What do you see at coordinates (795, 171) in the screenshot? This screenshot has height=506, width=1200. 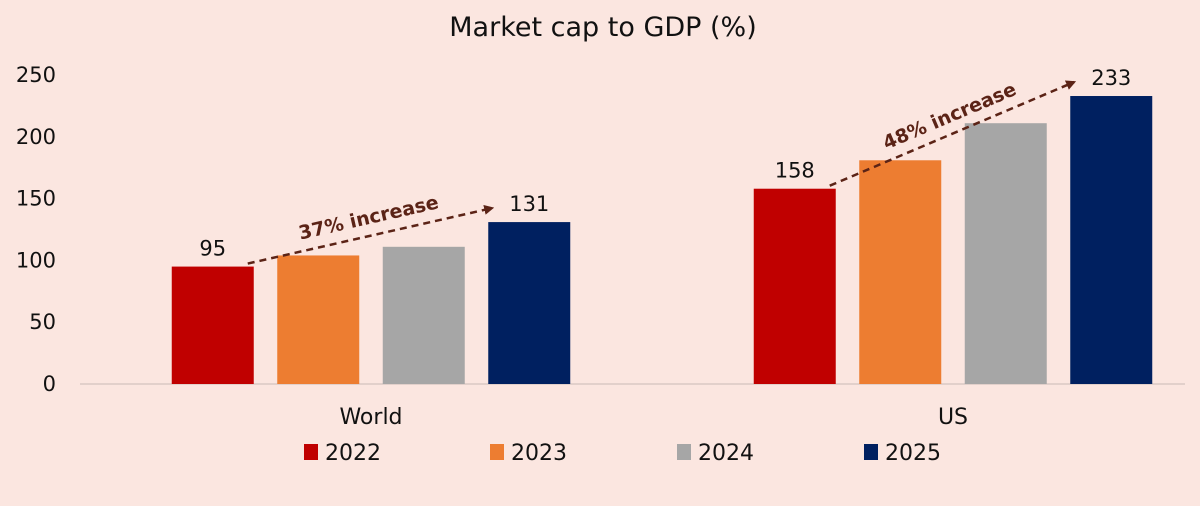 I see `data-label: 158` at bounding box center [795, 171].